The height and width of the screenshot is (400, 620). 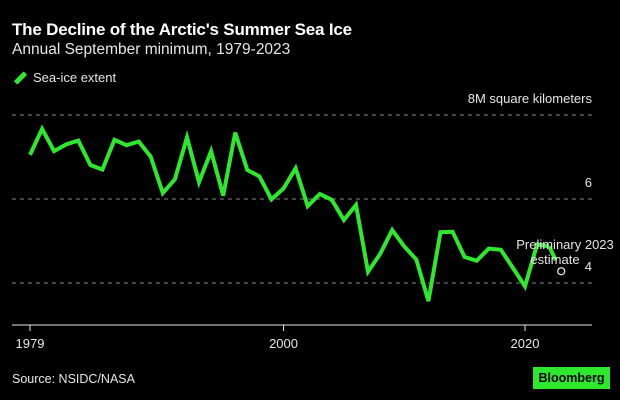 What do you see at coordinates (565, 244) in the screenshot?
I see `annotation-line1: Preliminary 2023` at bounding box center [565, 244].